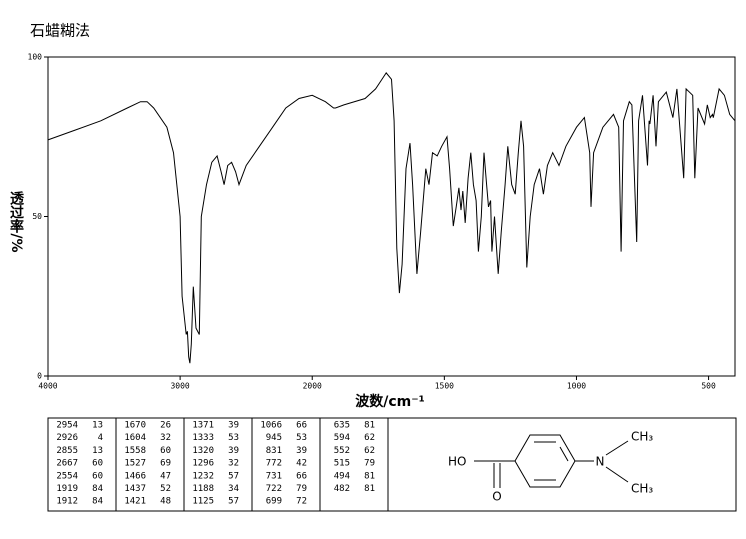  Describe the element at coordinates (47, 386) in the screenshot. I see `x-tick-label: 4000` at that location.